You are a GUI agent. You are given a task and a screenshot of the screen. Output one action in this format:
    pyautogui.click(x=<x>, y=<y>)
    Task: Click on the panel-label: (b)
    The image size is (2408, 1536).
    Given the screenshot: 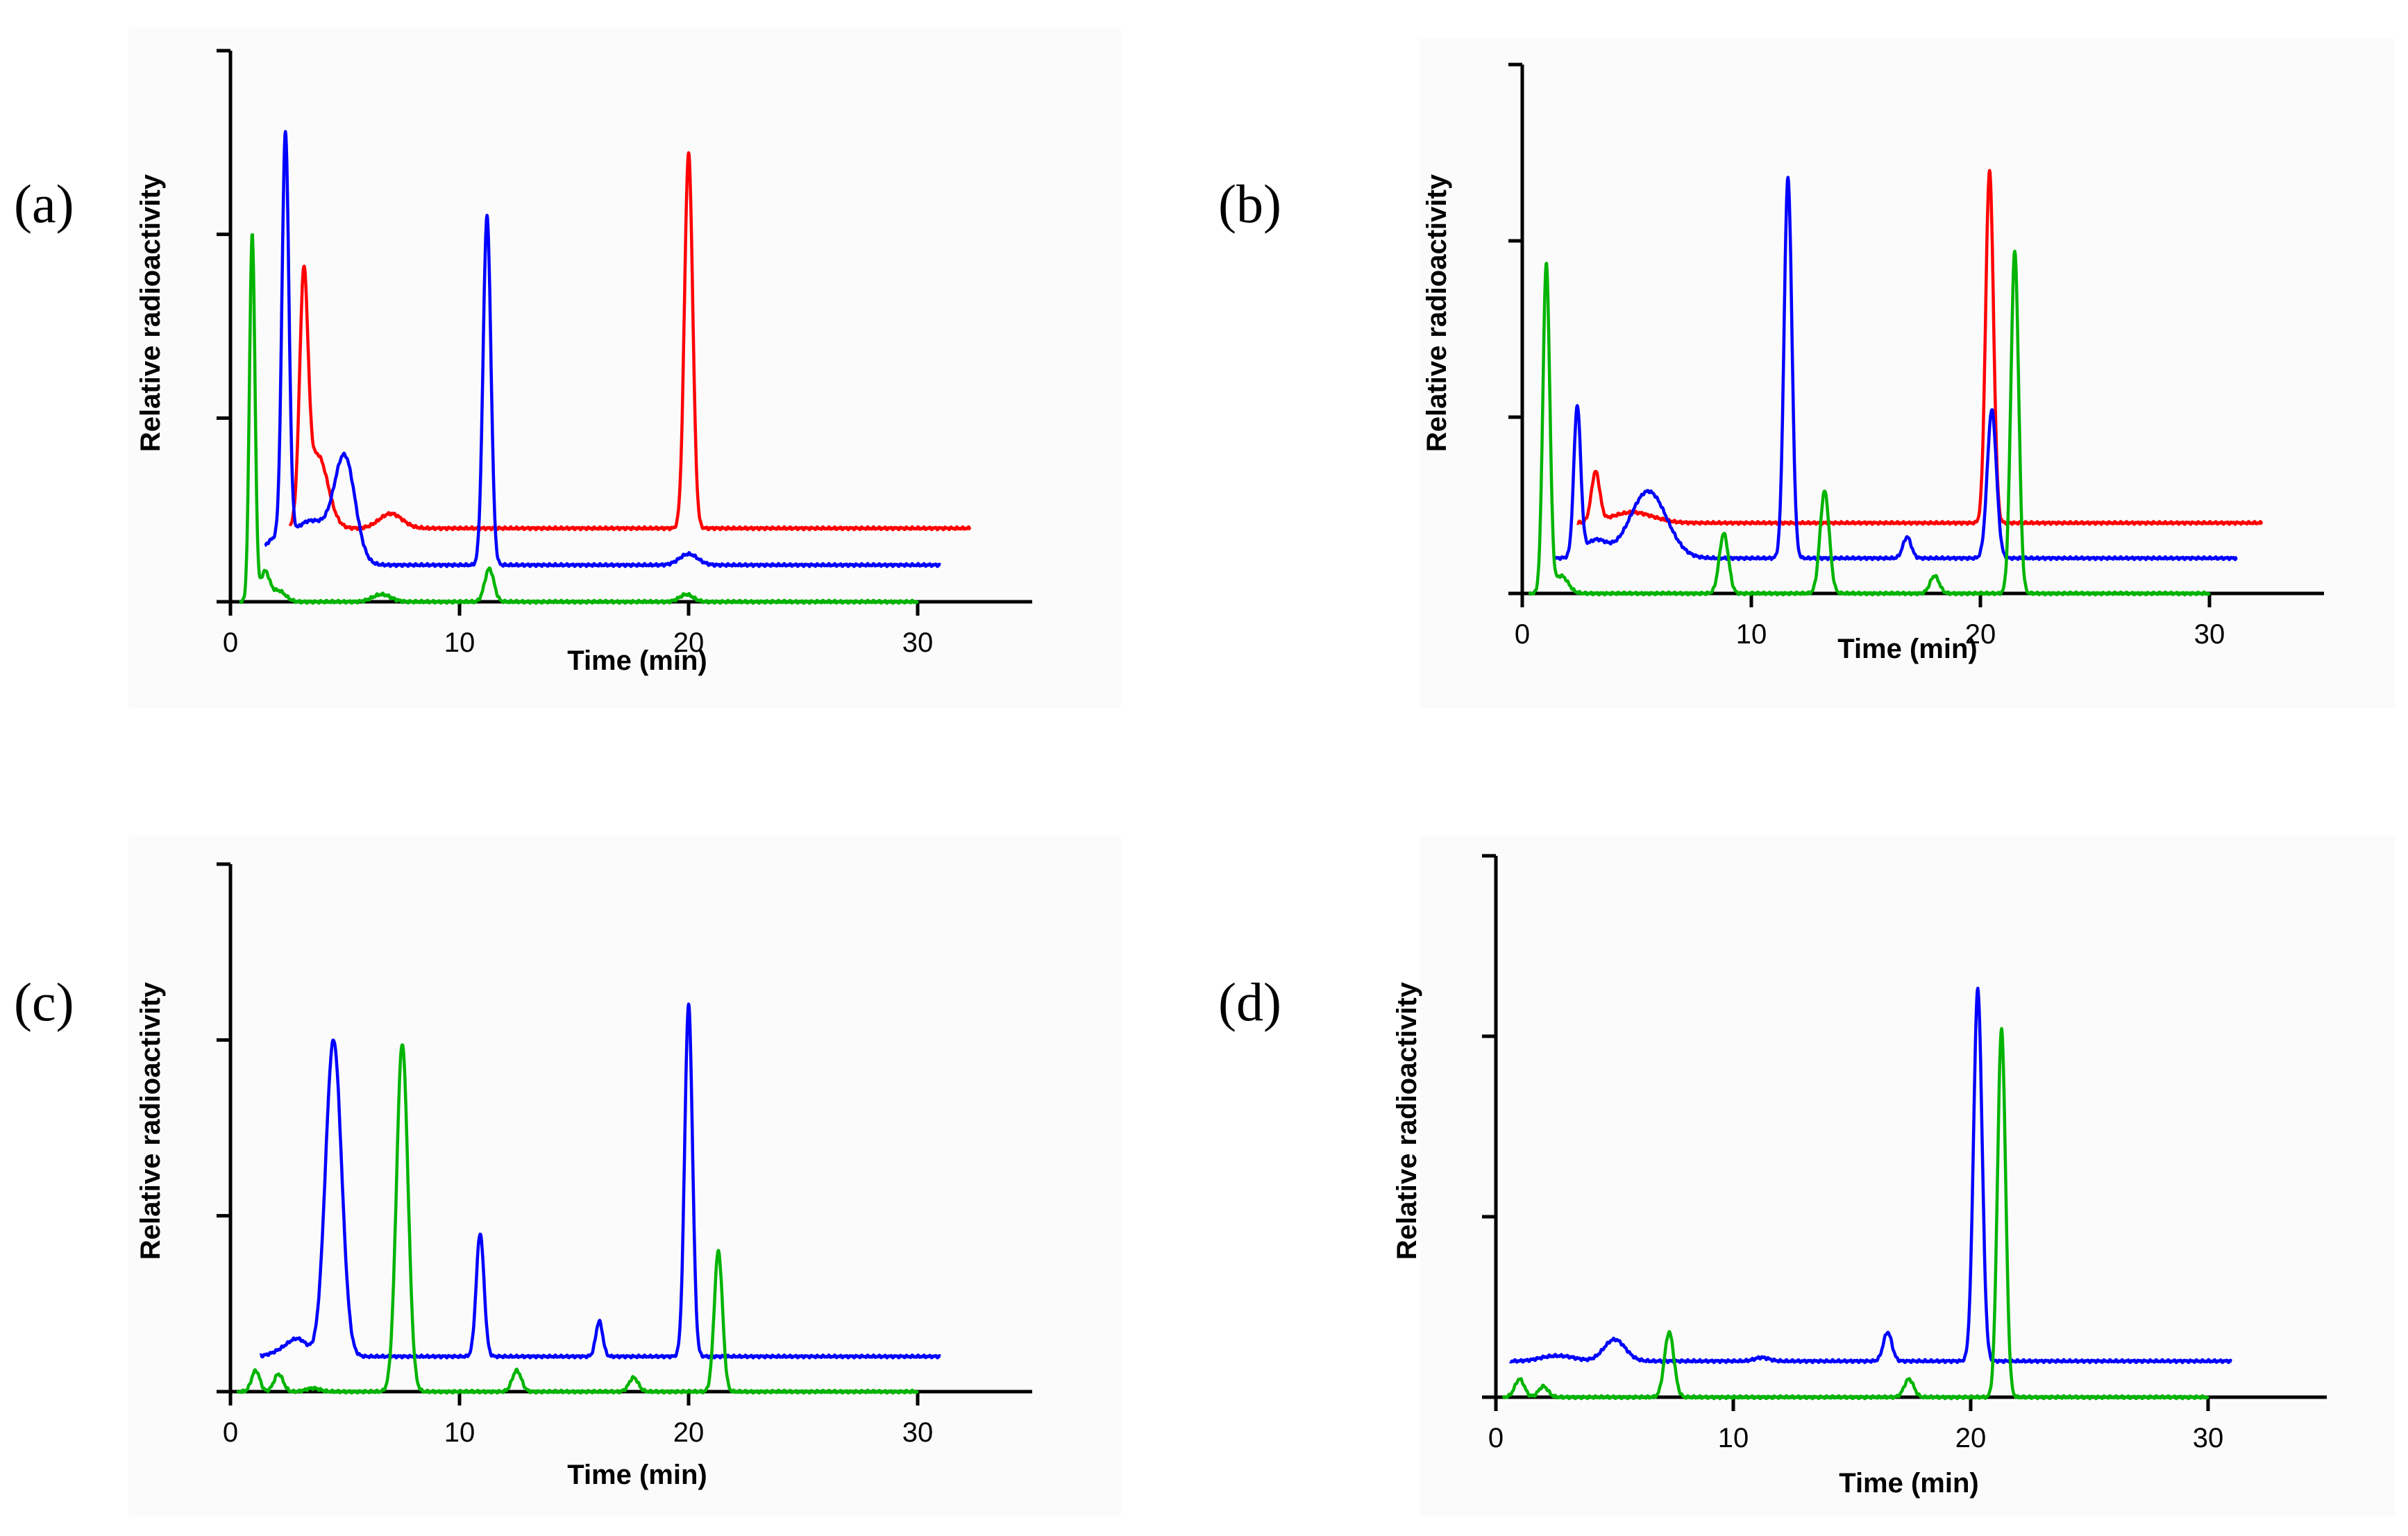 What is the action you would take?
    pyautogui.click(x=1249, y=204)
    